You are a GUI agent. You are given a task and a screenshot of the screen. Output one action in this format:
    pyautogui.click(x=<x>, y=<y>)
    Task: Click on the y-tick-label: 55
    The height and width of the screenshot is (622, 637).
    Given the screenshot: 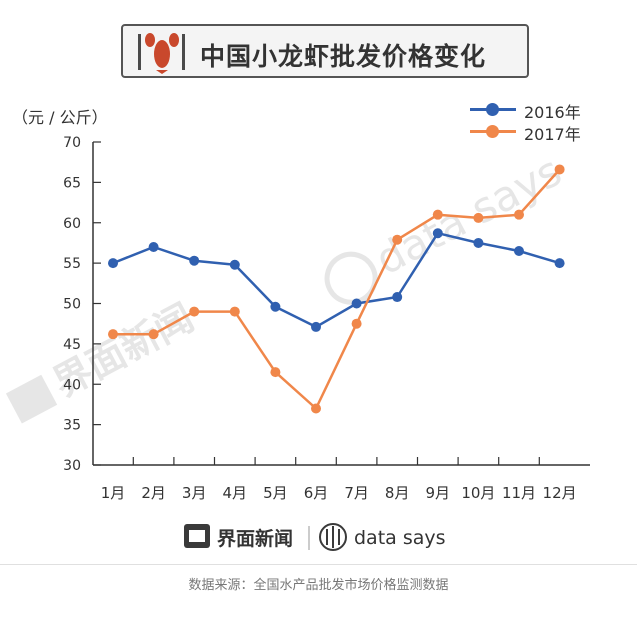 What is the action you would take?
    pyautogui.click(x=72, y=264)
    